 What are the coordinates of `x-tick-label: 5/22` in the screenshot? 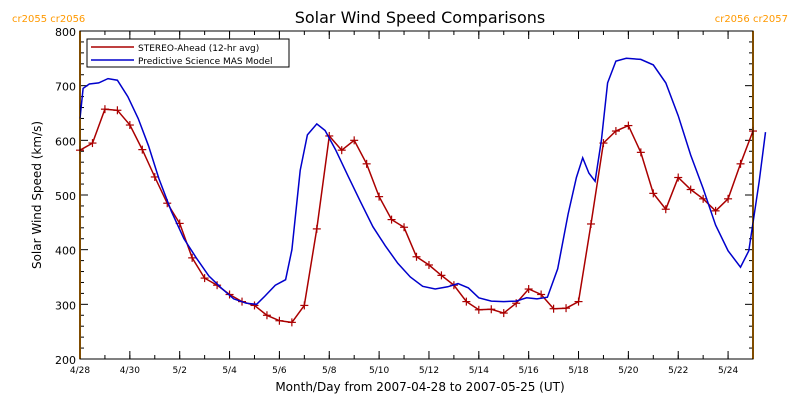 It's located at (678, 371).